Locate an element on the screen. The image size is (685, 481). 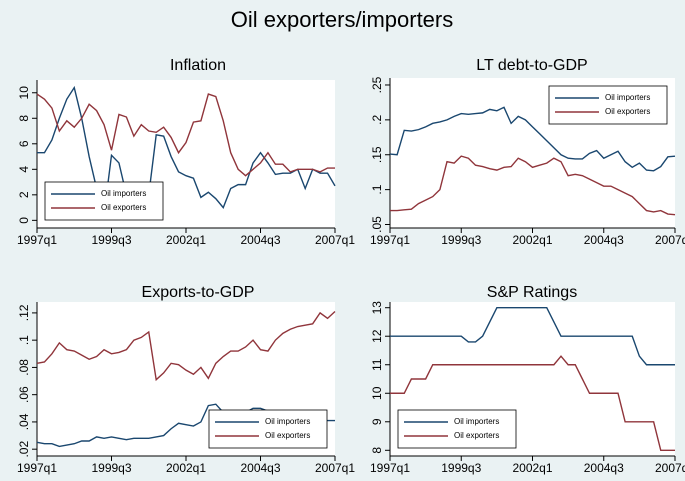
y-tick-label: 11 is located at coordinates (377, 364).